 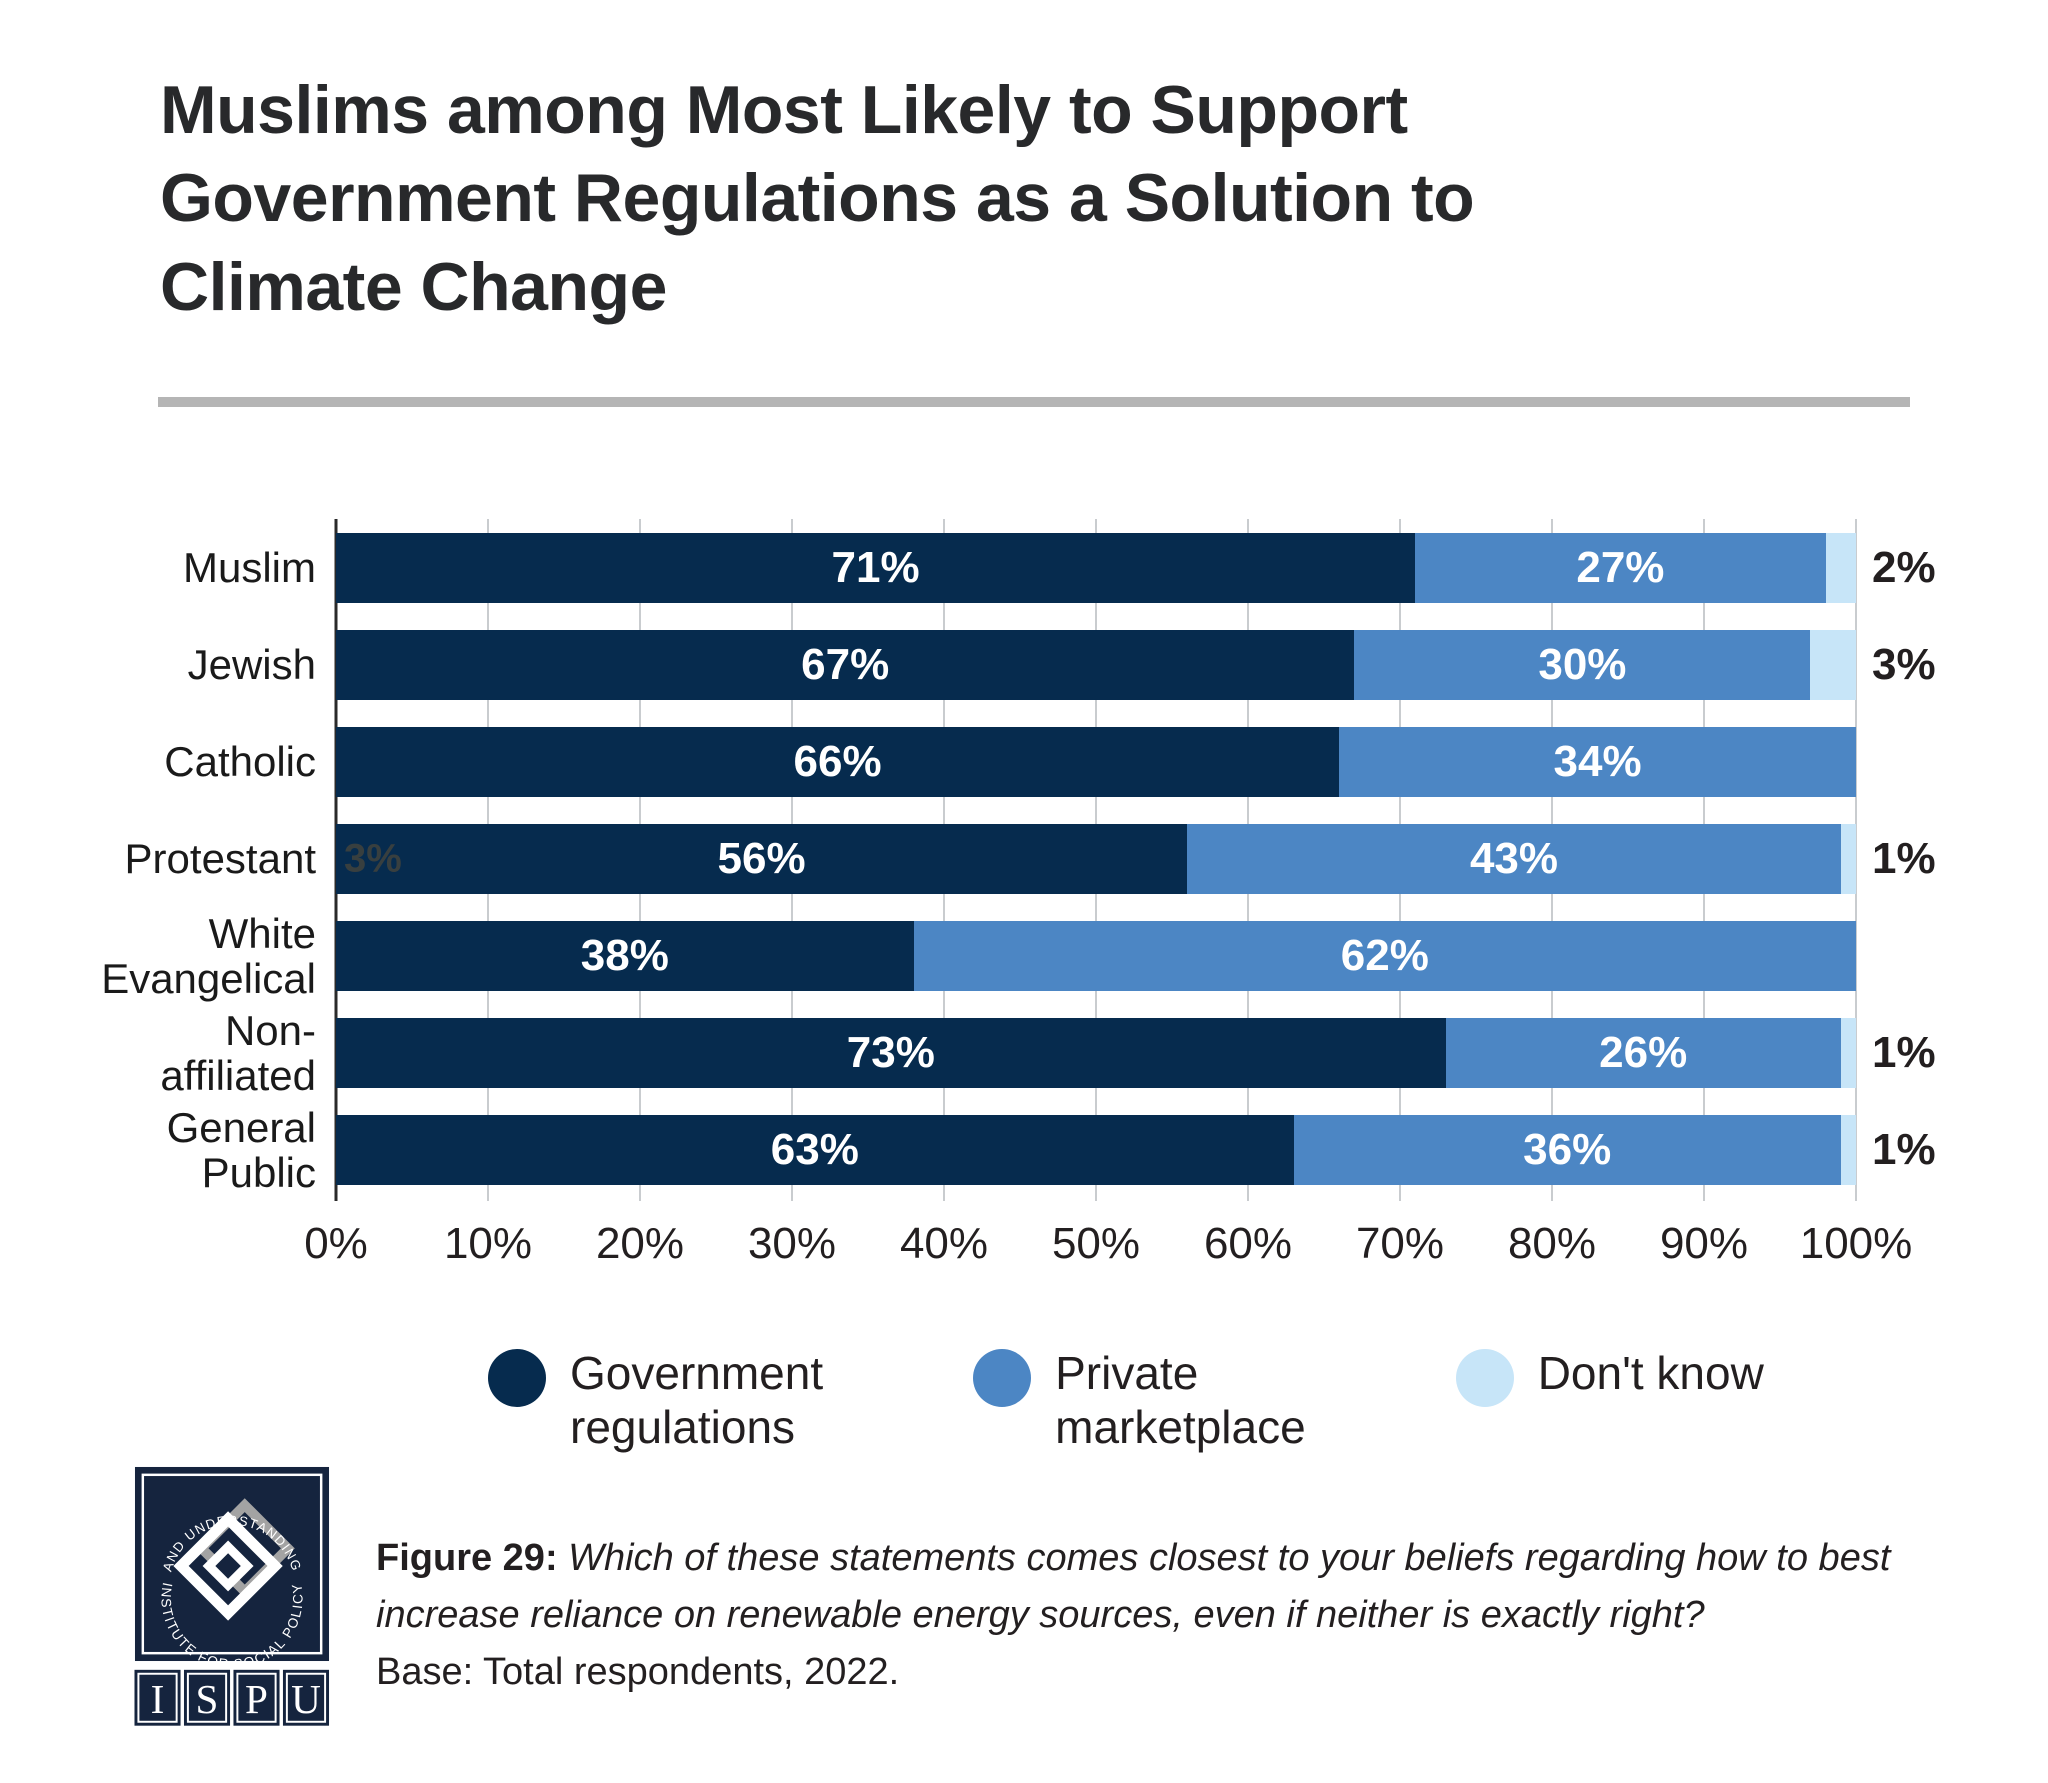 I want to click on segment-value-label: 27%, so click(x=1620, y=568).